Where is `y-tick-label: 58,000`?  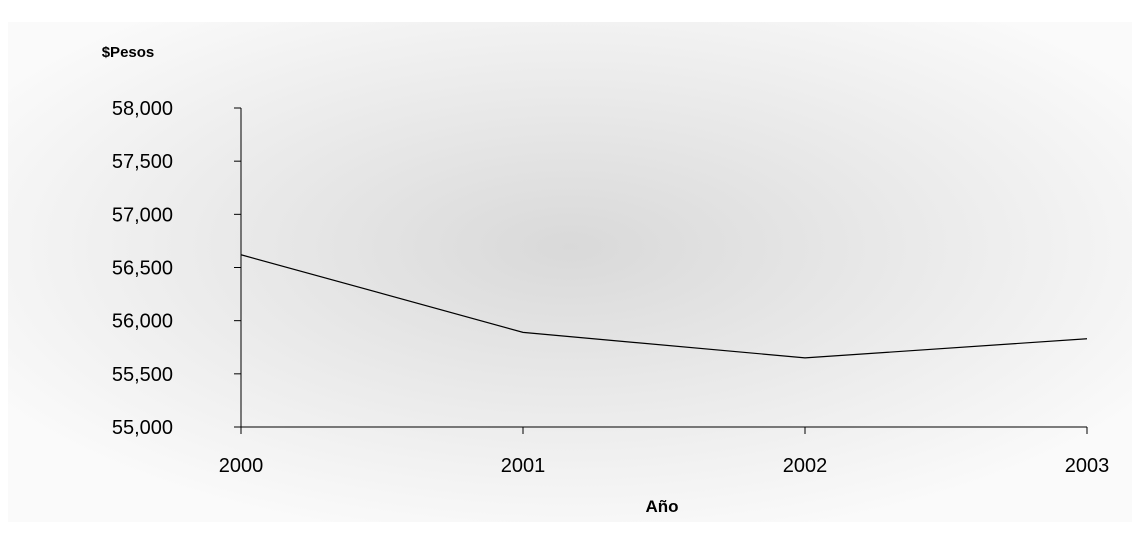
y-tick-label: 58,000 is located at coordinates (142, 109).